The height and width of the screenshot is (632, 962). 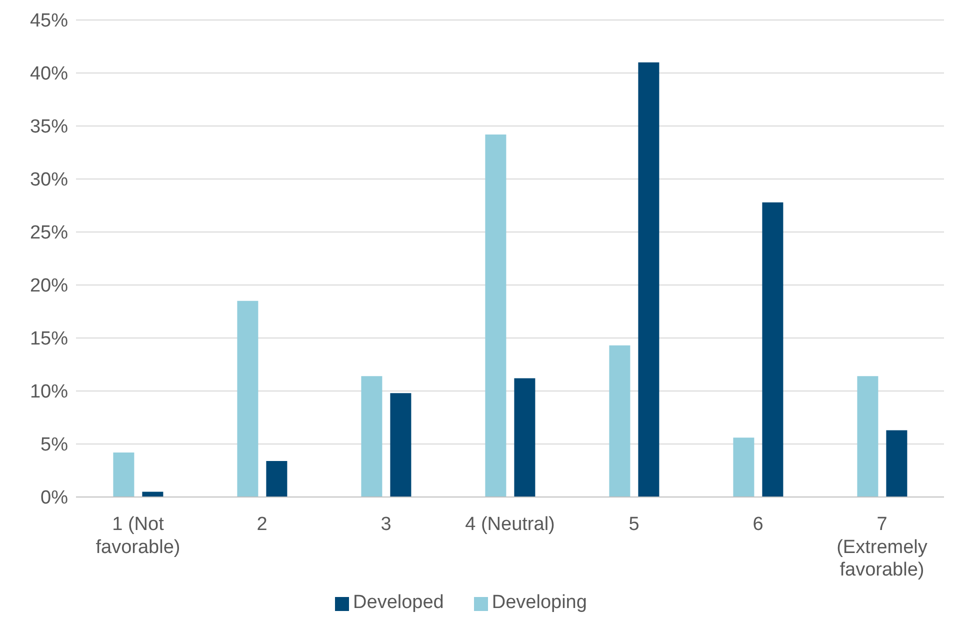 I want to click on y-tick-label: 45%, so click(x=49, y=21).